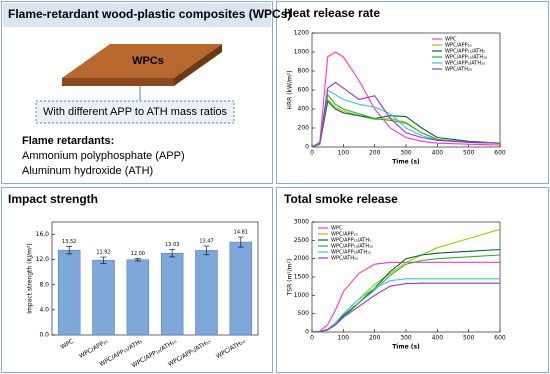 The image size is (550, 374). What do you see at coordinates (30, 278) in the screenshot?
I see `y-axis-title: Impact strength (KJ/m²)` at bounding box center [30, 278].